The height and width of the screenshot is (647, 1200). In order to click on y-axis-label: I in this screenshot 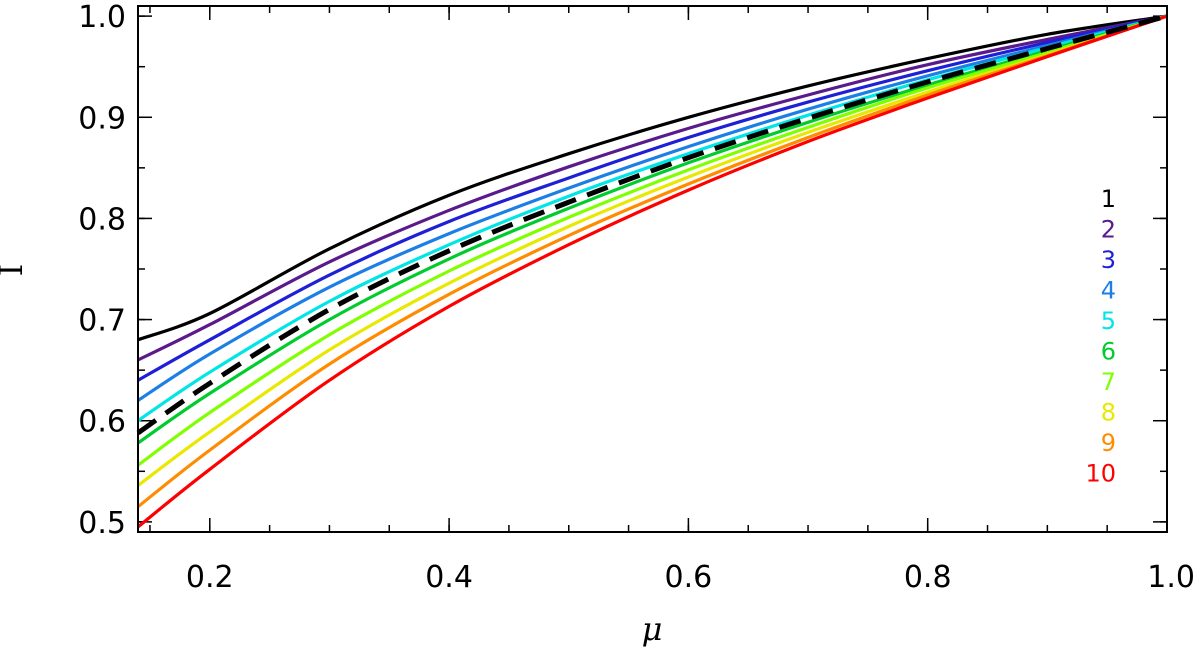, I will do `click(15, 270)`.